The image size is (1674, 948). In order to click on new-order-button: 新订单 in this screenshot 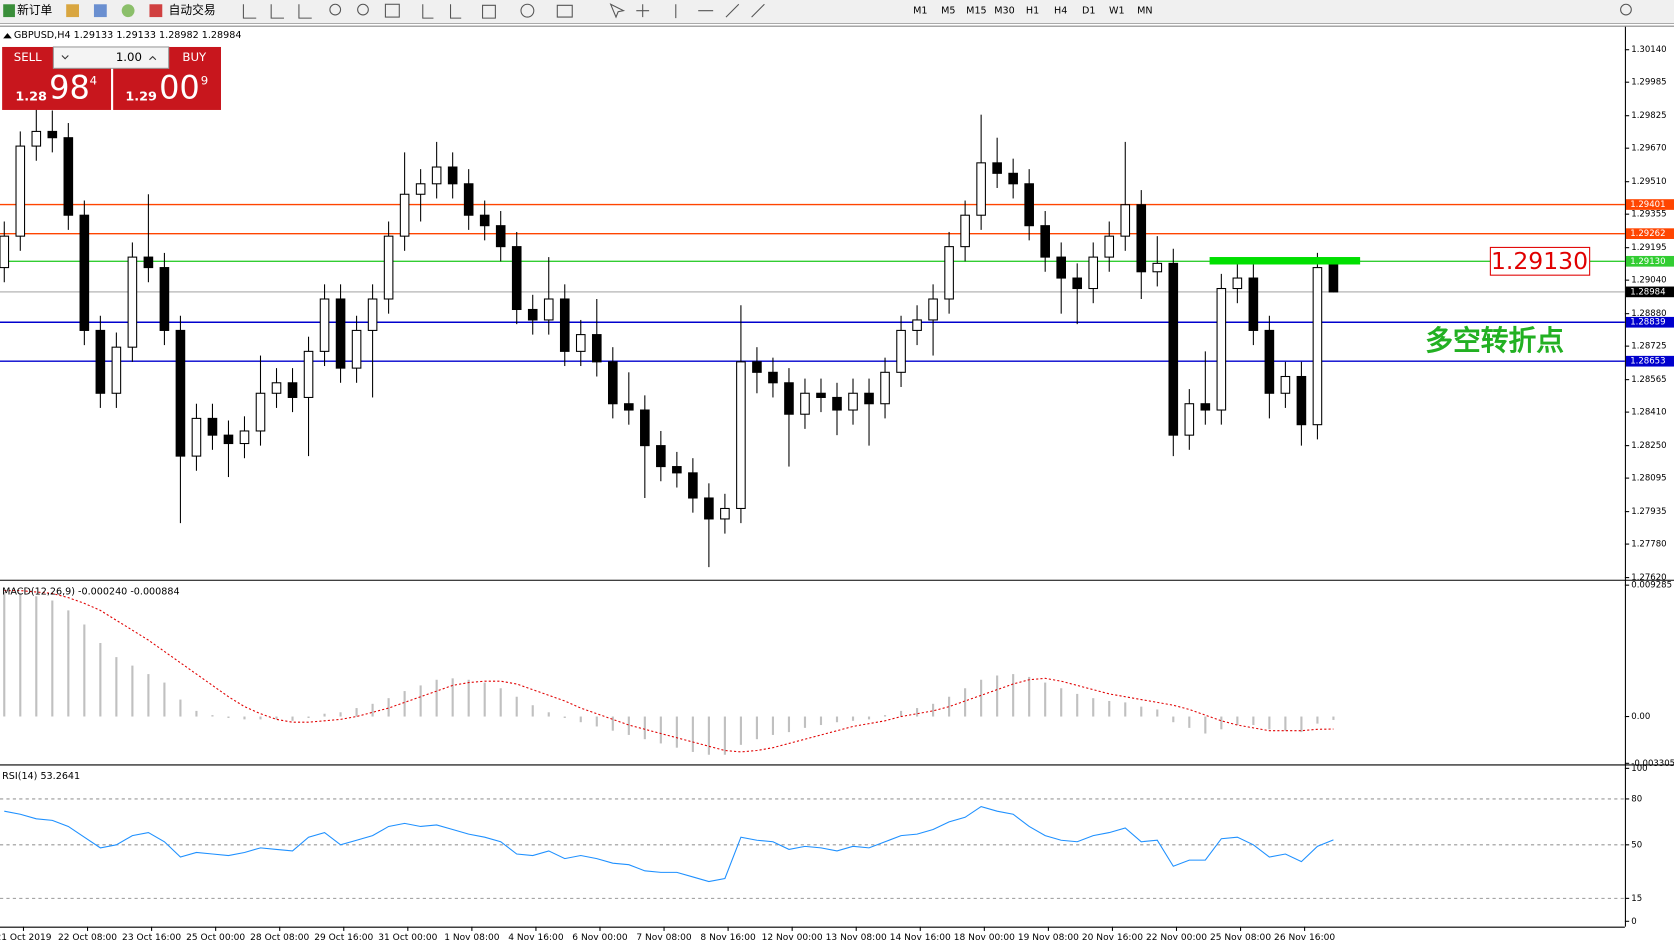, I will do `click(34, 10)`.